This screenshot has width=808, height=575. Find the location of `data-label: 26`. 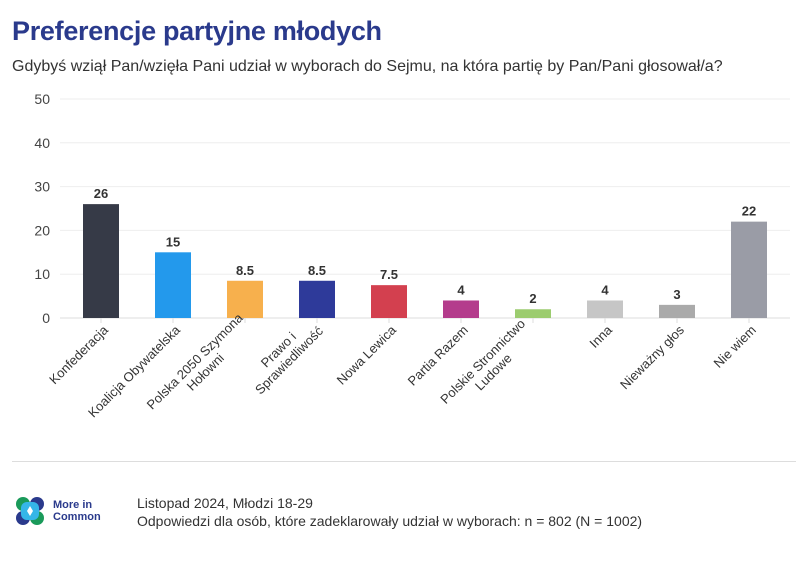

data-label: 26 is located at coordinates (101, 193).